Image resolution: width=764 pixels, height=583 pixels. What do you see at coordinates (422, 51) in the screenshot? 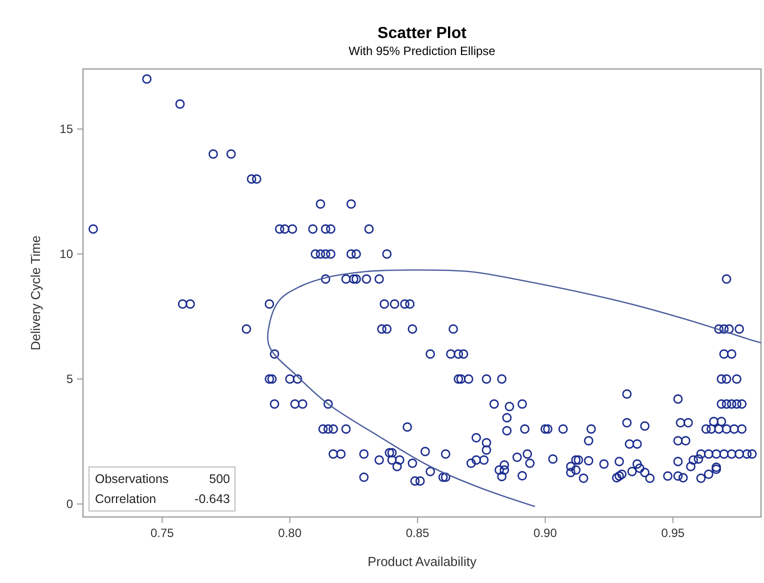
I see `chart-subtitle: With 95% Prediction Ellipse` at bounding box center [422, 51].